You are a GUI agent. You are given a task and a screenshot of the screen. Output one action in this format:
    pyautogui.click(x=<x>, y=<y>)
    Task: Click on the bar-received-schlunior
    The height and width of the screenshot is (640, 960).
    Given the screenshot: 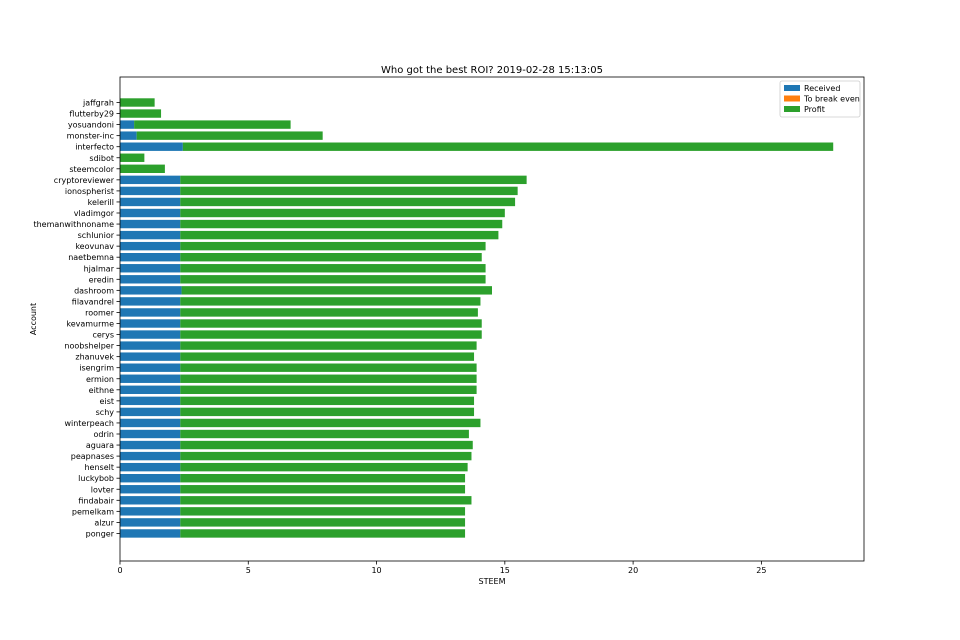 What is the action you would take?
    pyautogui.click(x=150, y=235)
    